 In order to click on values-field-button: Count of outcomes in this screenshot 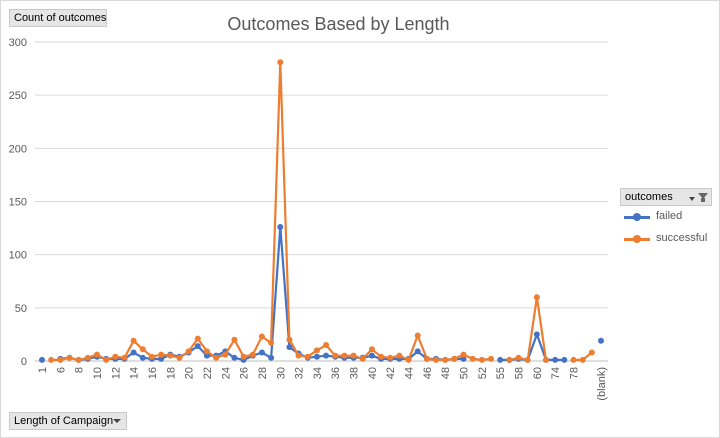, I will do `click(58, 18)`.